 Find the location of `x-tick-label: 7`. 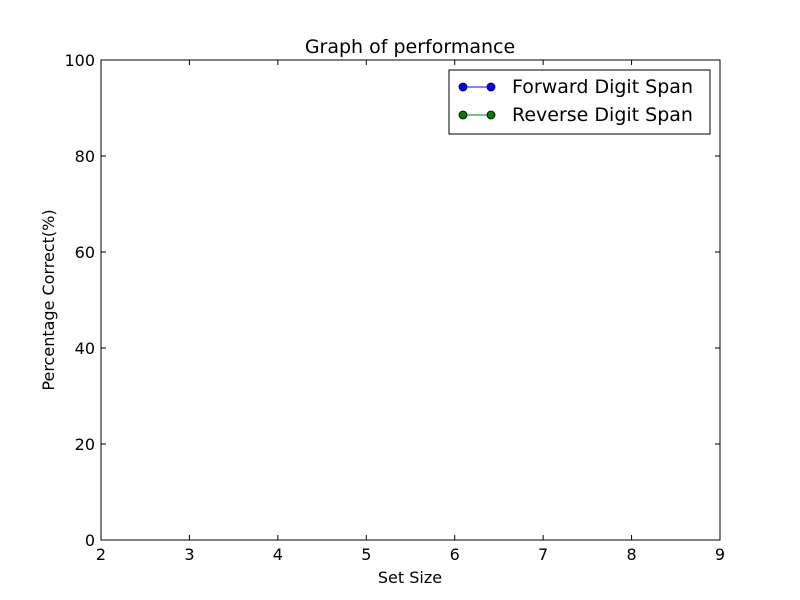

x-tick-label: 7 is located at coordinates (543, 554).